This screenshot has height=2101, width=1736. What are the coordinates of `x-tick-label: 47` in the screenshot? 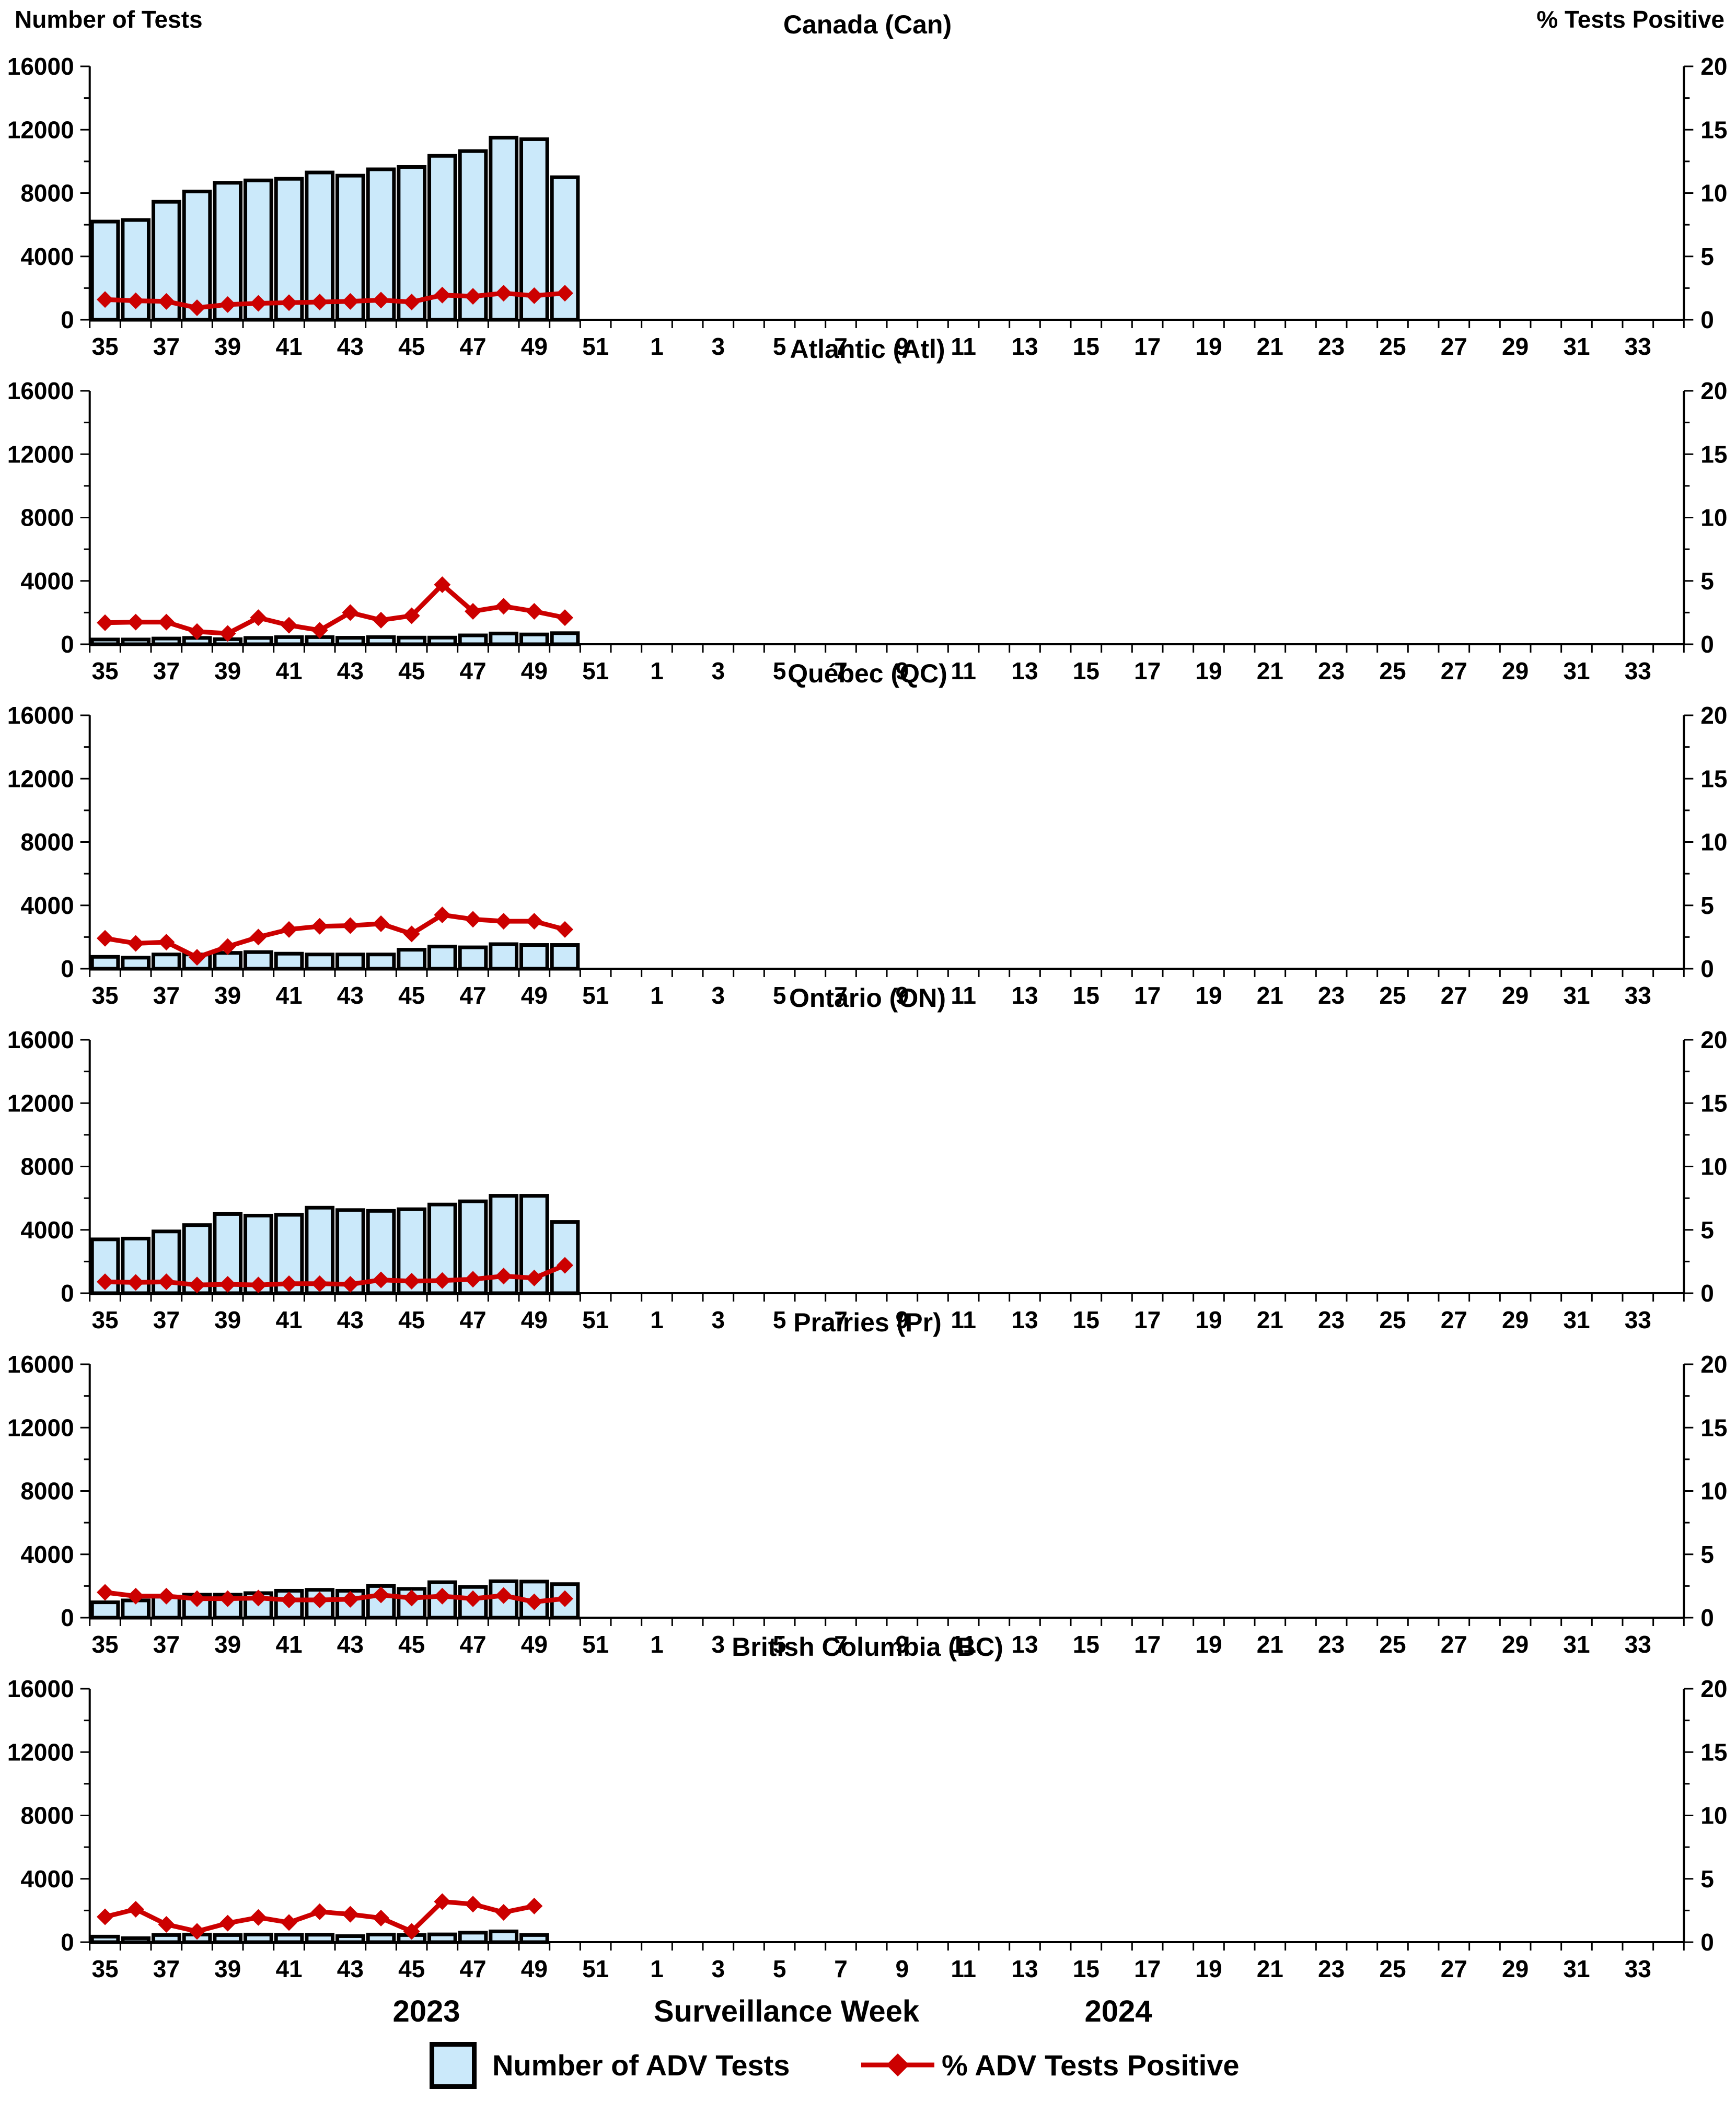 It's located at (472, 1968).